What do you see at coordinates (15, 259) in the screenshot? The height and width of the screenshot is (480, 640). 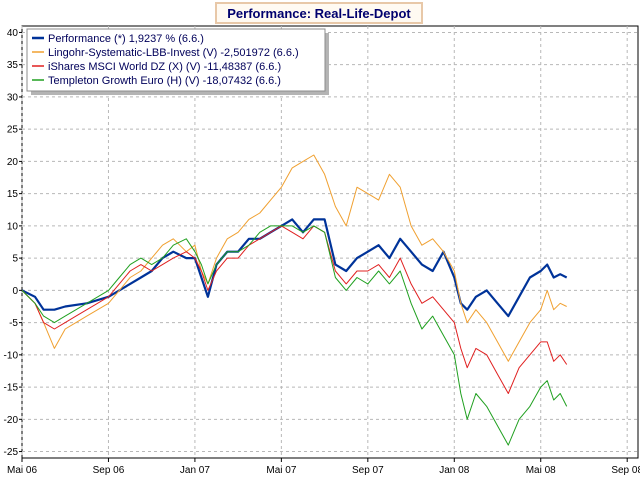 I see `y-tick-label: 5` at bounding box center [15, 259].